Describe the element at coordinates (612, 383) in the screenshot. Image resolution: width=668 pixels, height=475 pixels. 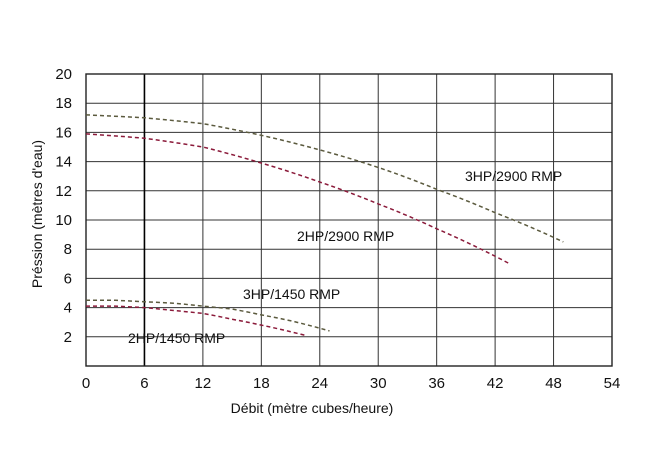
I see `x-tick-label: 54` at that location.